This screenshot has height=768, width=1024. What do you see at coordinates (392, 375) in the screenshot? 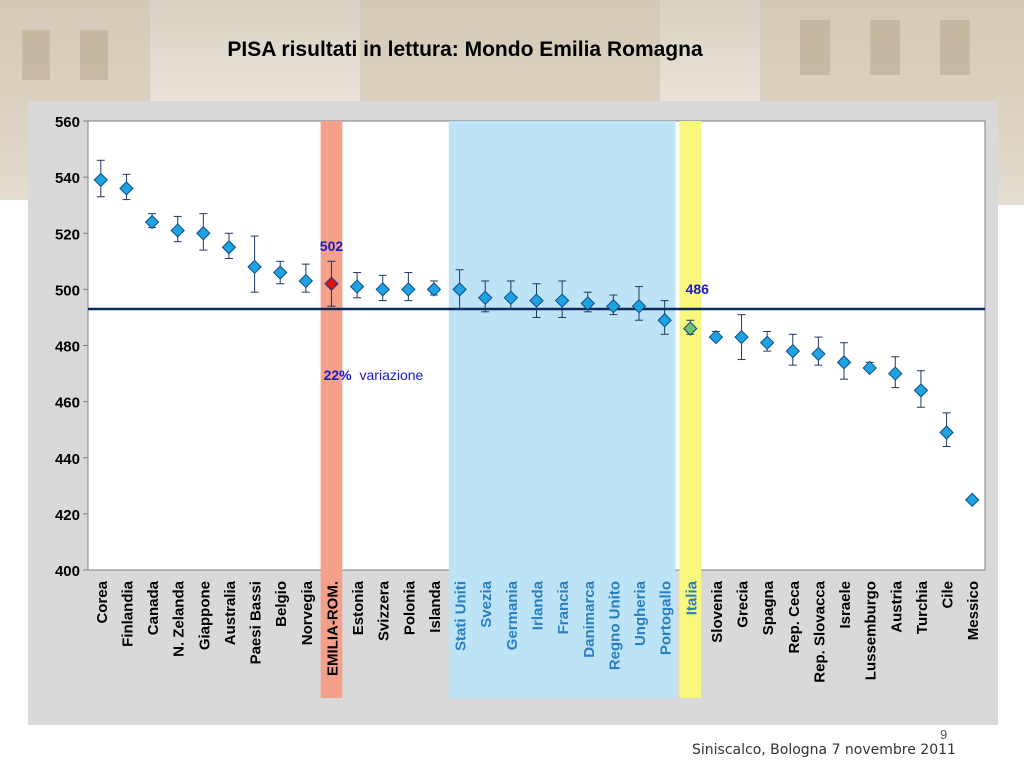
I see `variation-word: variazione` at bounding box center [392, 375].